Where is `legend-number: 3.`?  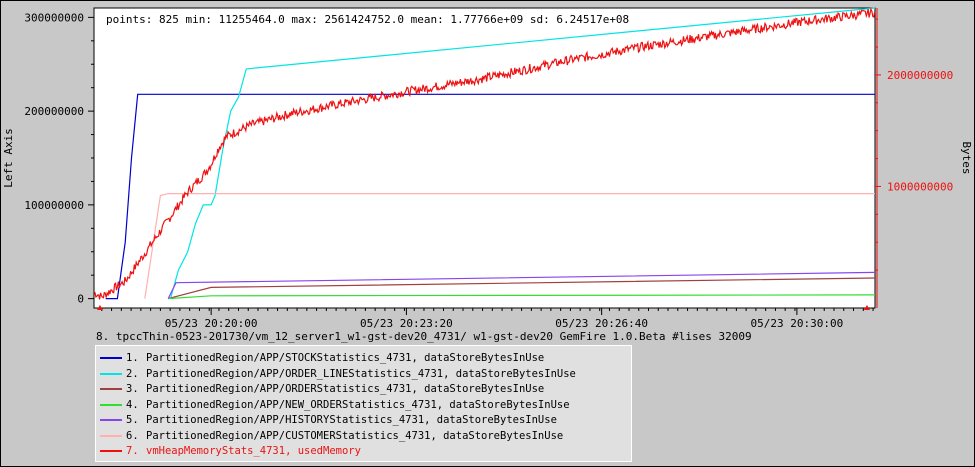 legend-number: 3. is located at coordinates (132, 389).